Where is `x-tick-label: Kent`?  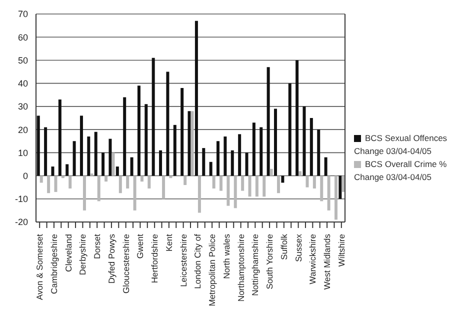 x-tick-label: Kent is located at coordinates (169, 242).